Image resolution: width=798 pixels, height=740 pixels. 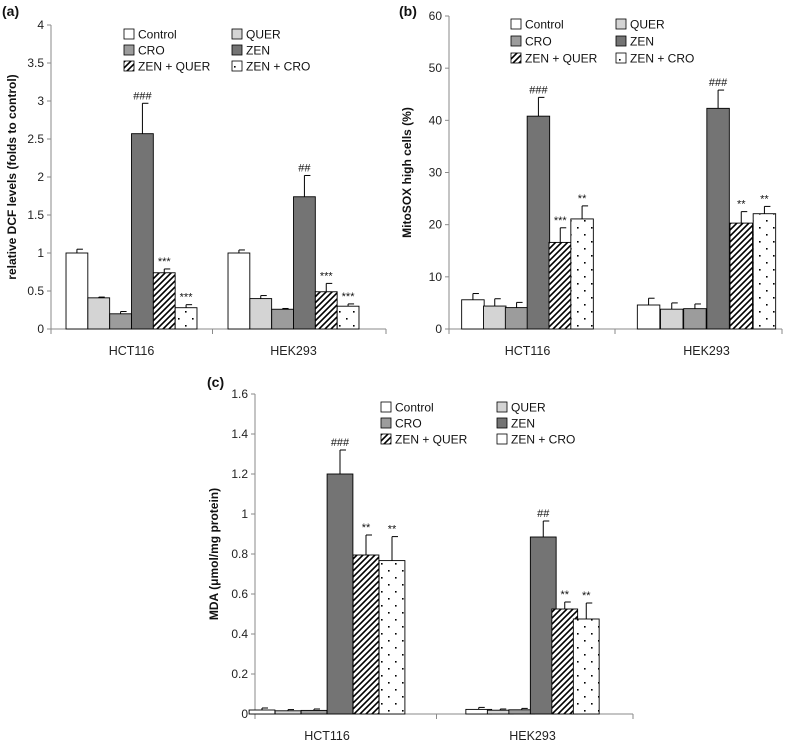 I want to click on panel-a-y-tick-label: 3, so click(x=40, y=101).